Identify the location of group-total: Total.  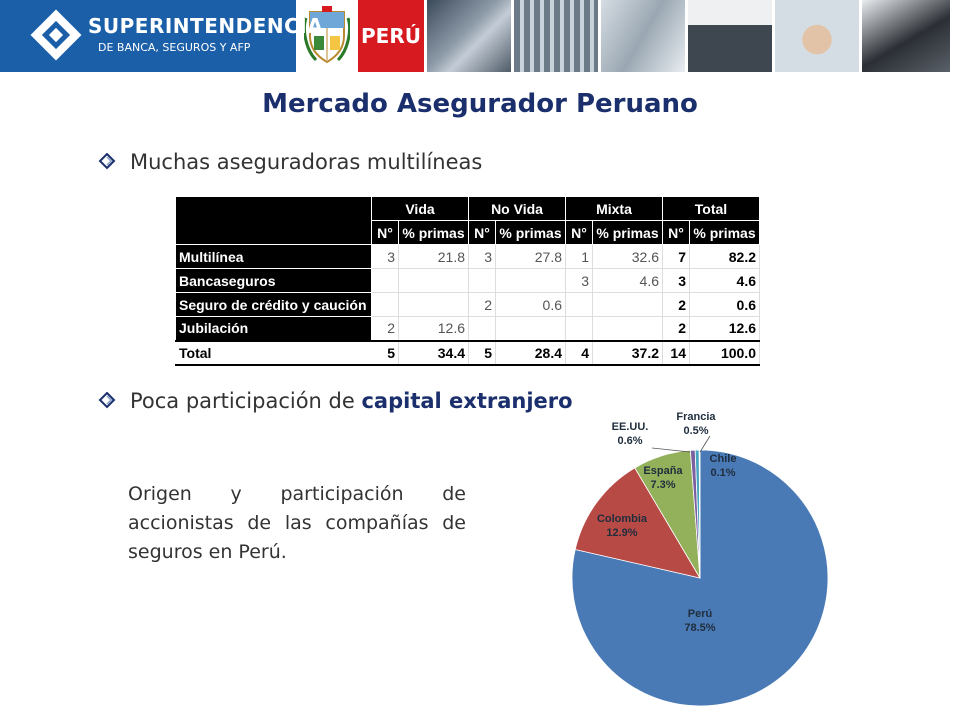
(711, 208).